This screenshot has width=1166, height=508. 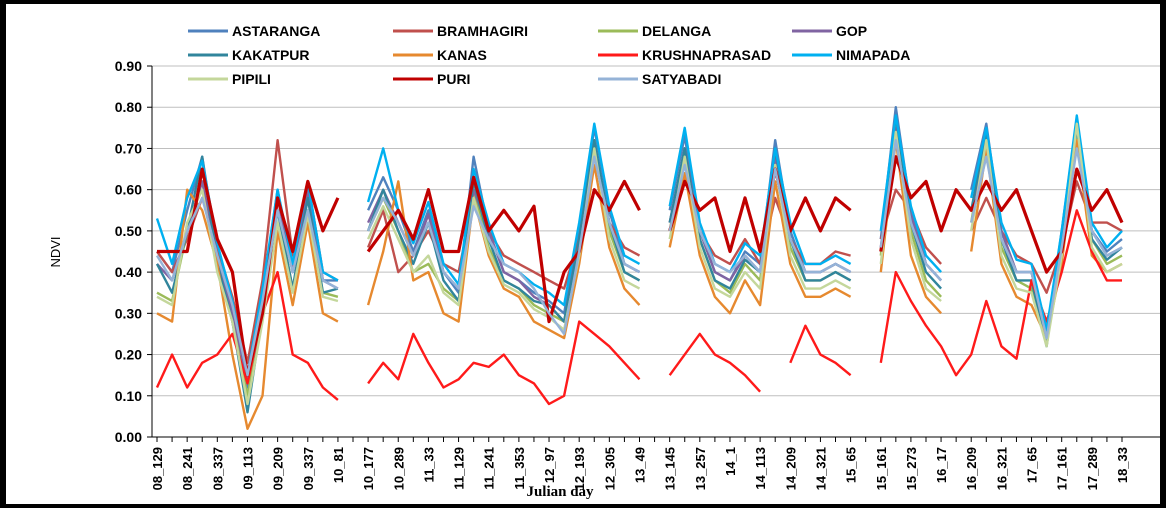 I want to click on x-tick-label: 16_17, so click(x=941, y=465).